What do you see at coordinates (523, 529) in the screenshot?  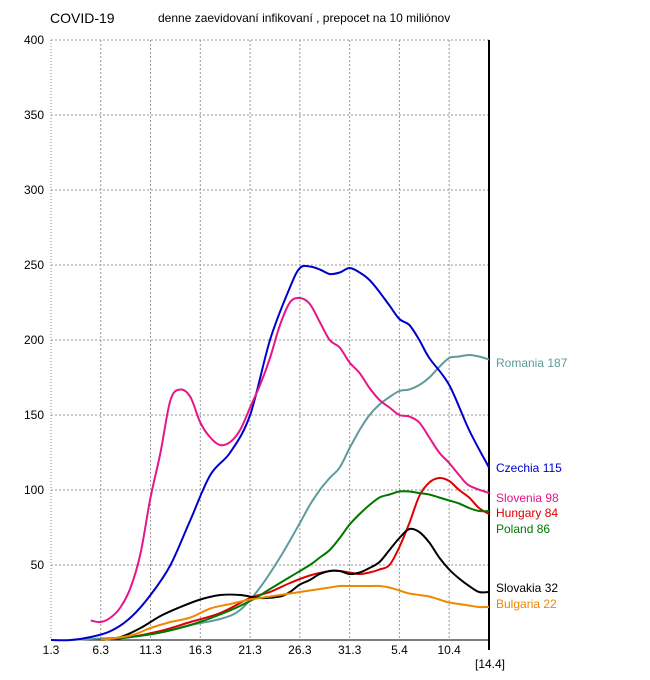 I see `series-label-poland: Poland 86` at bounding box center [523, 529].